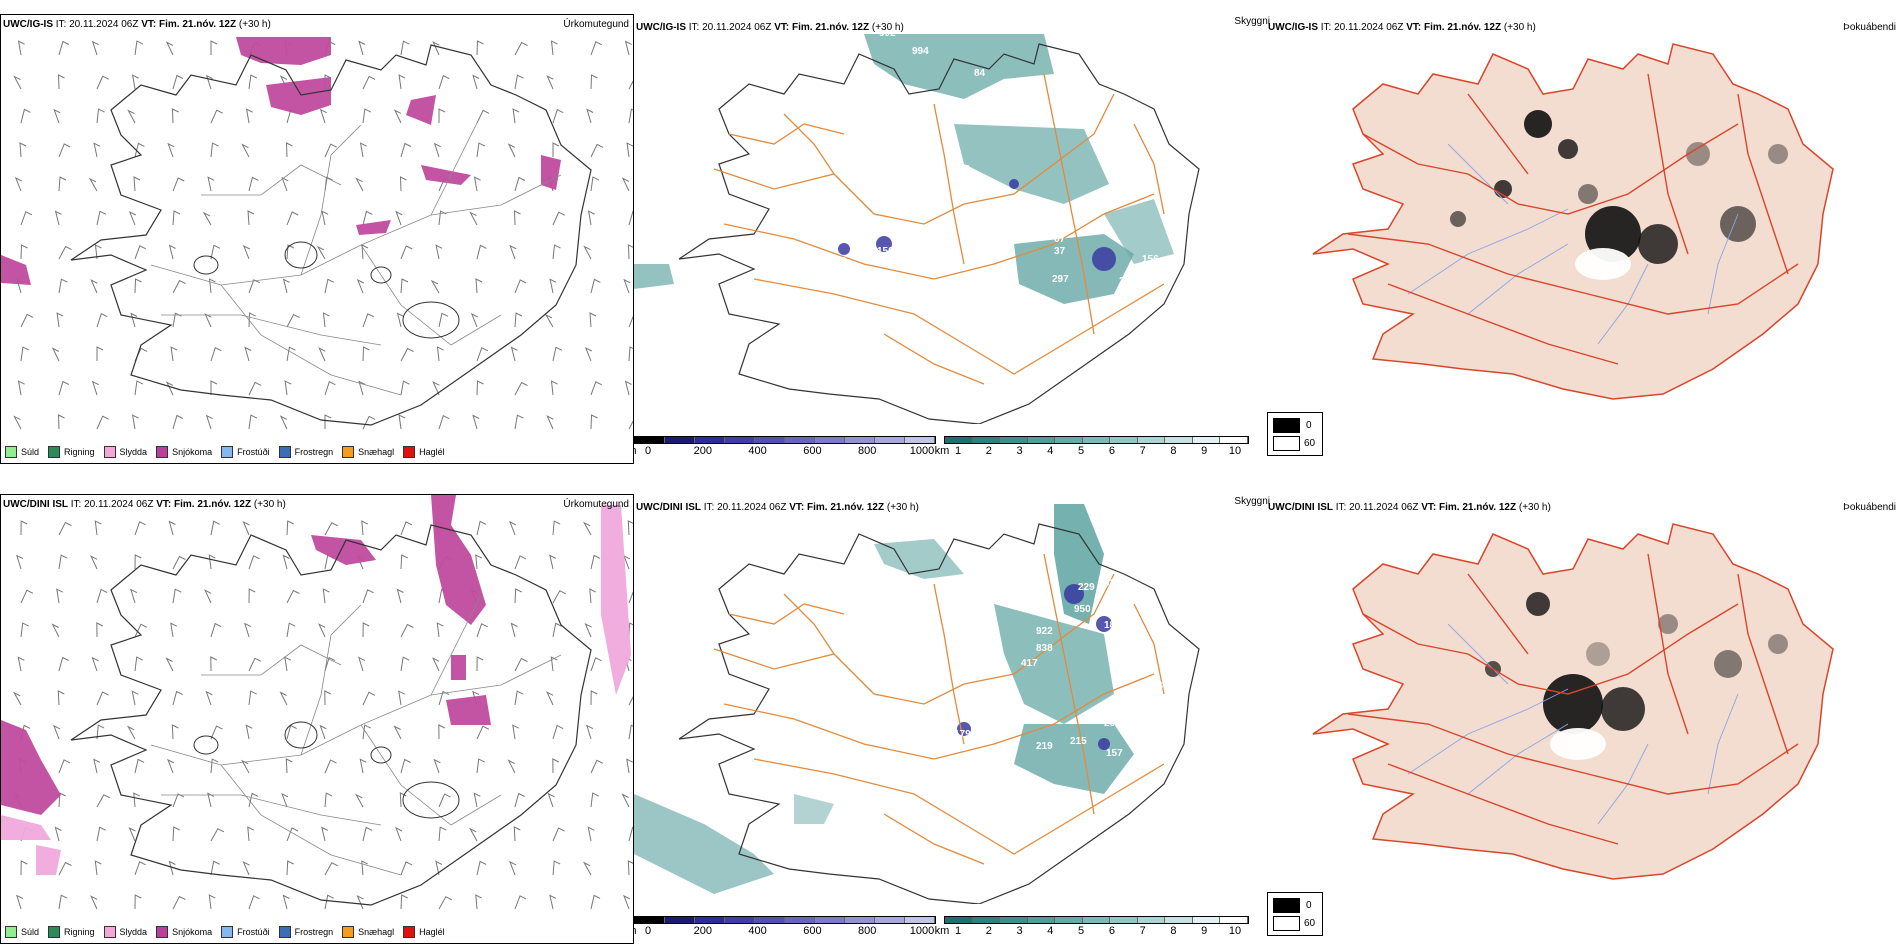 Image resolution: width=1900 pixels, height=950 pixels. Describe the element at coordinates (867, 451) in the screenshot. I see `colorbar-tick: 800` at that location.